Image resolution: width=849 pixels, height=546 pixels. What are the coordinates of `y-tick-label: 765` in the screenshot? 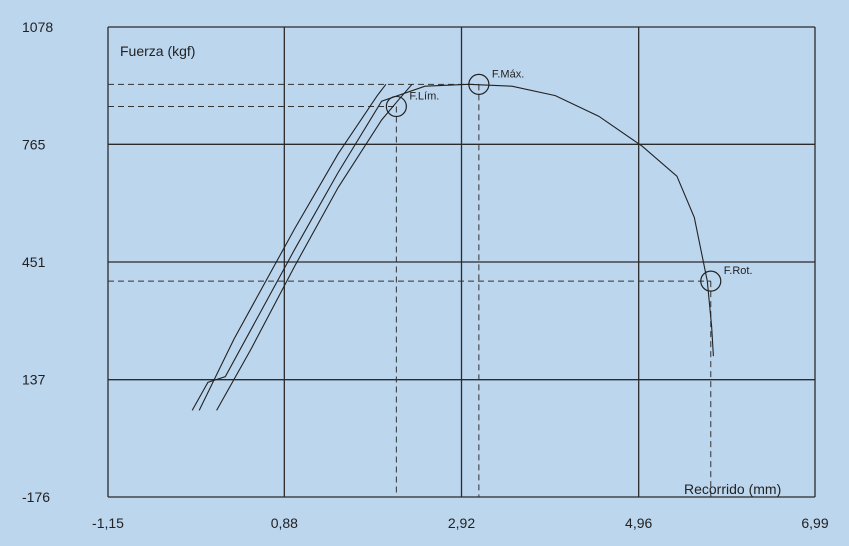 It's located at (34, 144).